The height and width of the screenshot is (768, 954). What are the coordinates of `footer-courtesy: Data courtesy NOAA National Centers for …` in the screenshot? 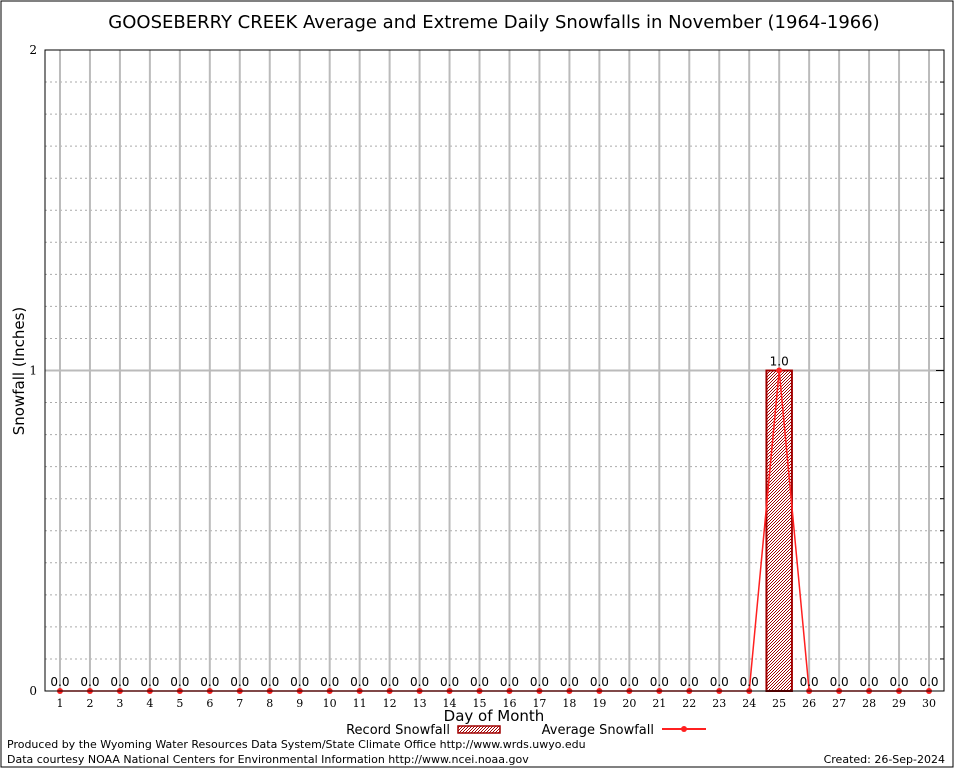 It's located at (268, 759).